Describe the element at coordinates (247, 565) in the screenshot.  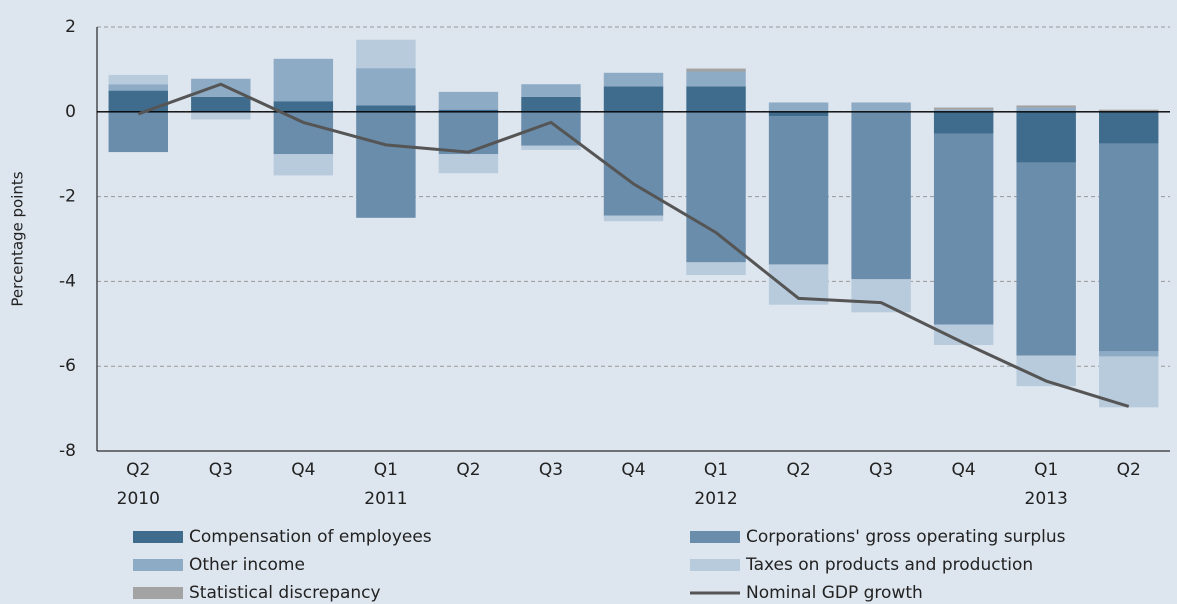
I see `legend-label: Other income` at that location.